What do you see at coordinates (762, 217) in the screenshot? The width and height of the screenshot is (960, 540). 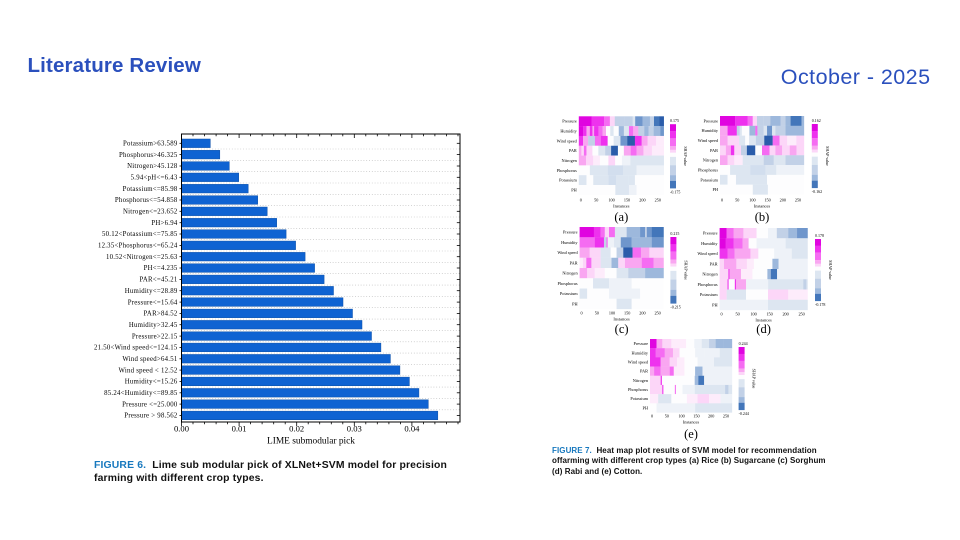 I see `svg-text: (b)` at bounding box center [762, 217].